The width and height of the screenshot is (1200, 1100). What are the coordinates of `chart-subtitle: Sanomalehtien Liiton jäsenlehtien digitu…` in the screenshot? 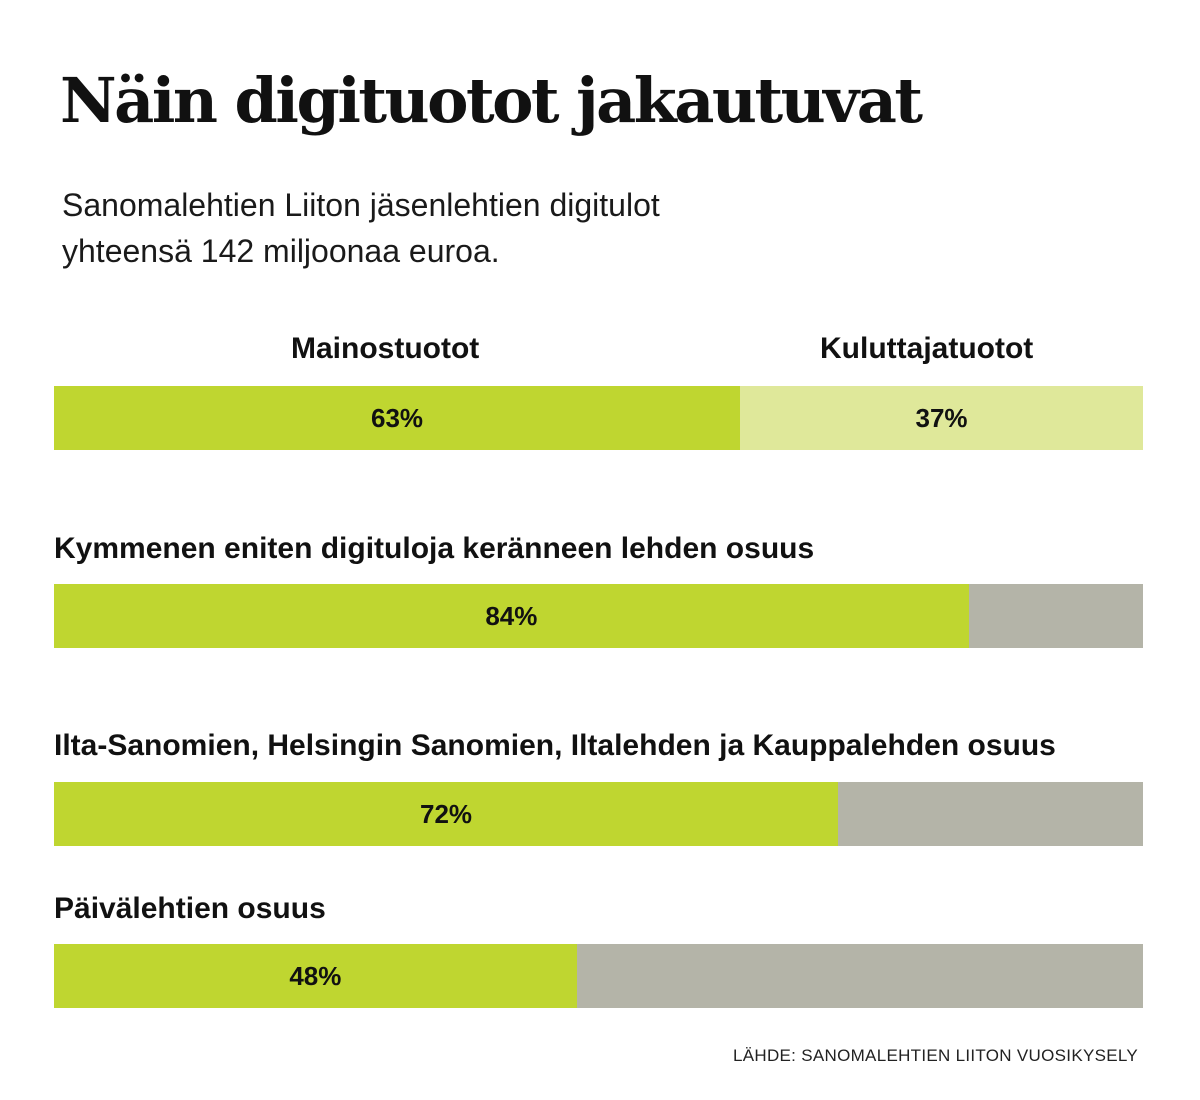 It's located at (442, 228).